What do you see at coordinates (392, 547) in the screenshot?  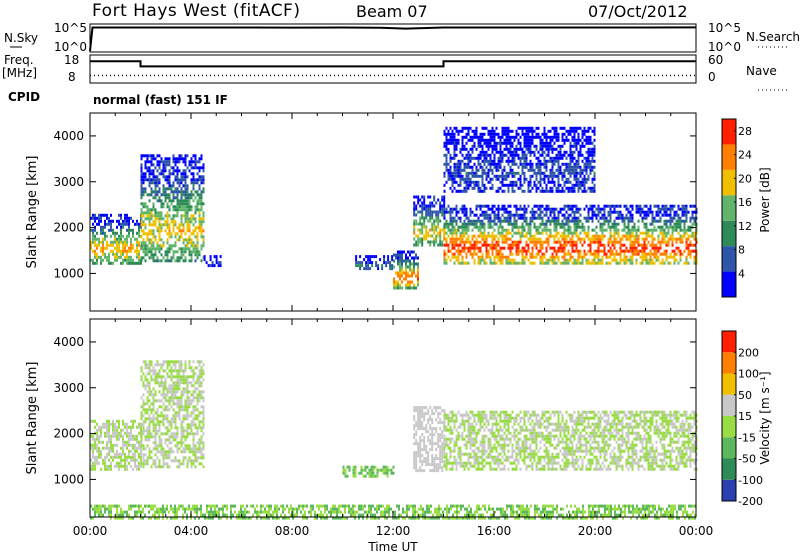 I see `x-axis-label: Time UT` at bounding box center [392, 547].